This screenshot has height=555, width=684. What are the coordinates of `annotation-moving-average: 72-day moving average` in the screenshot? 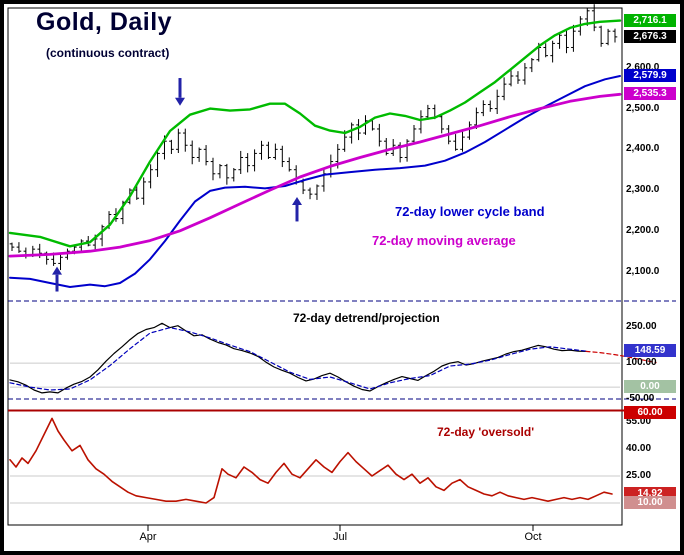 It's located at (444, 240).